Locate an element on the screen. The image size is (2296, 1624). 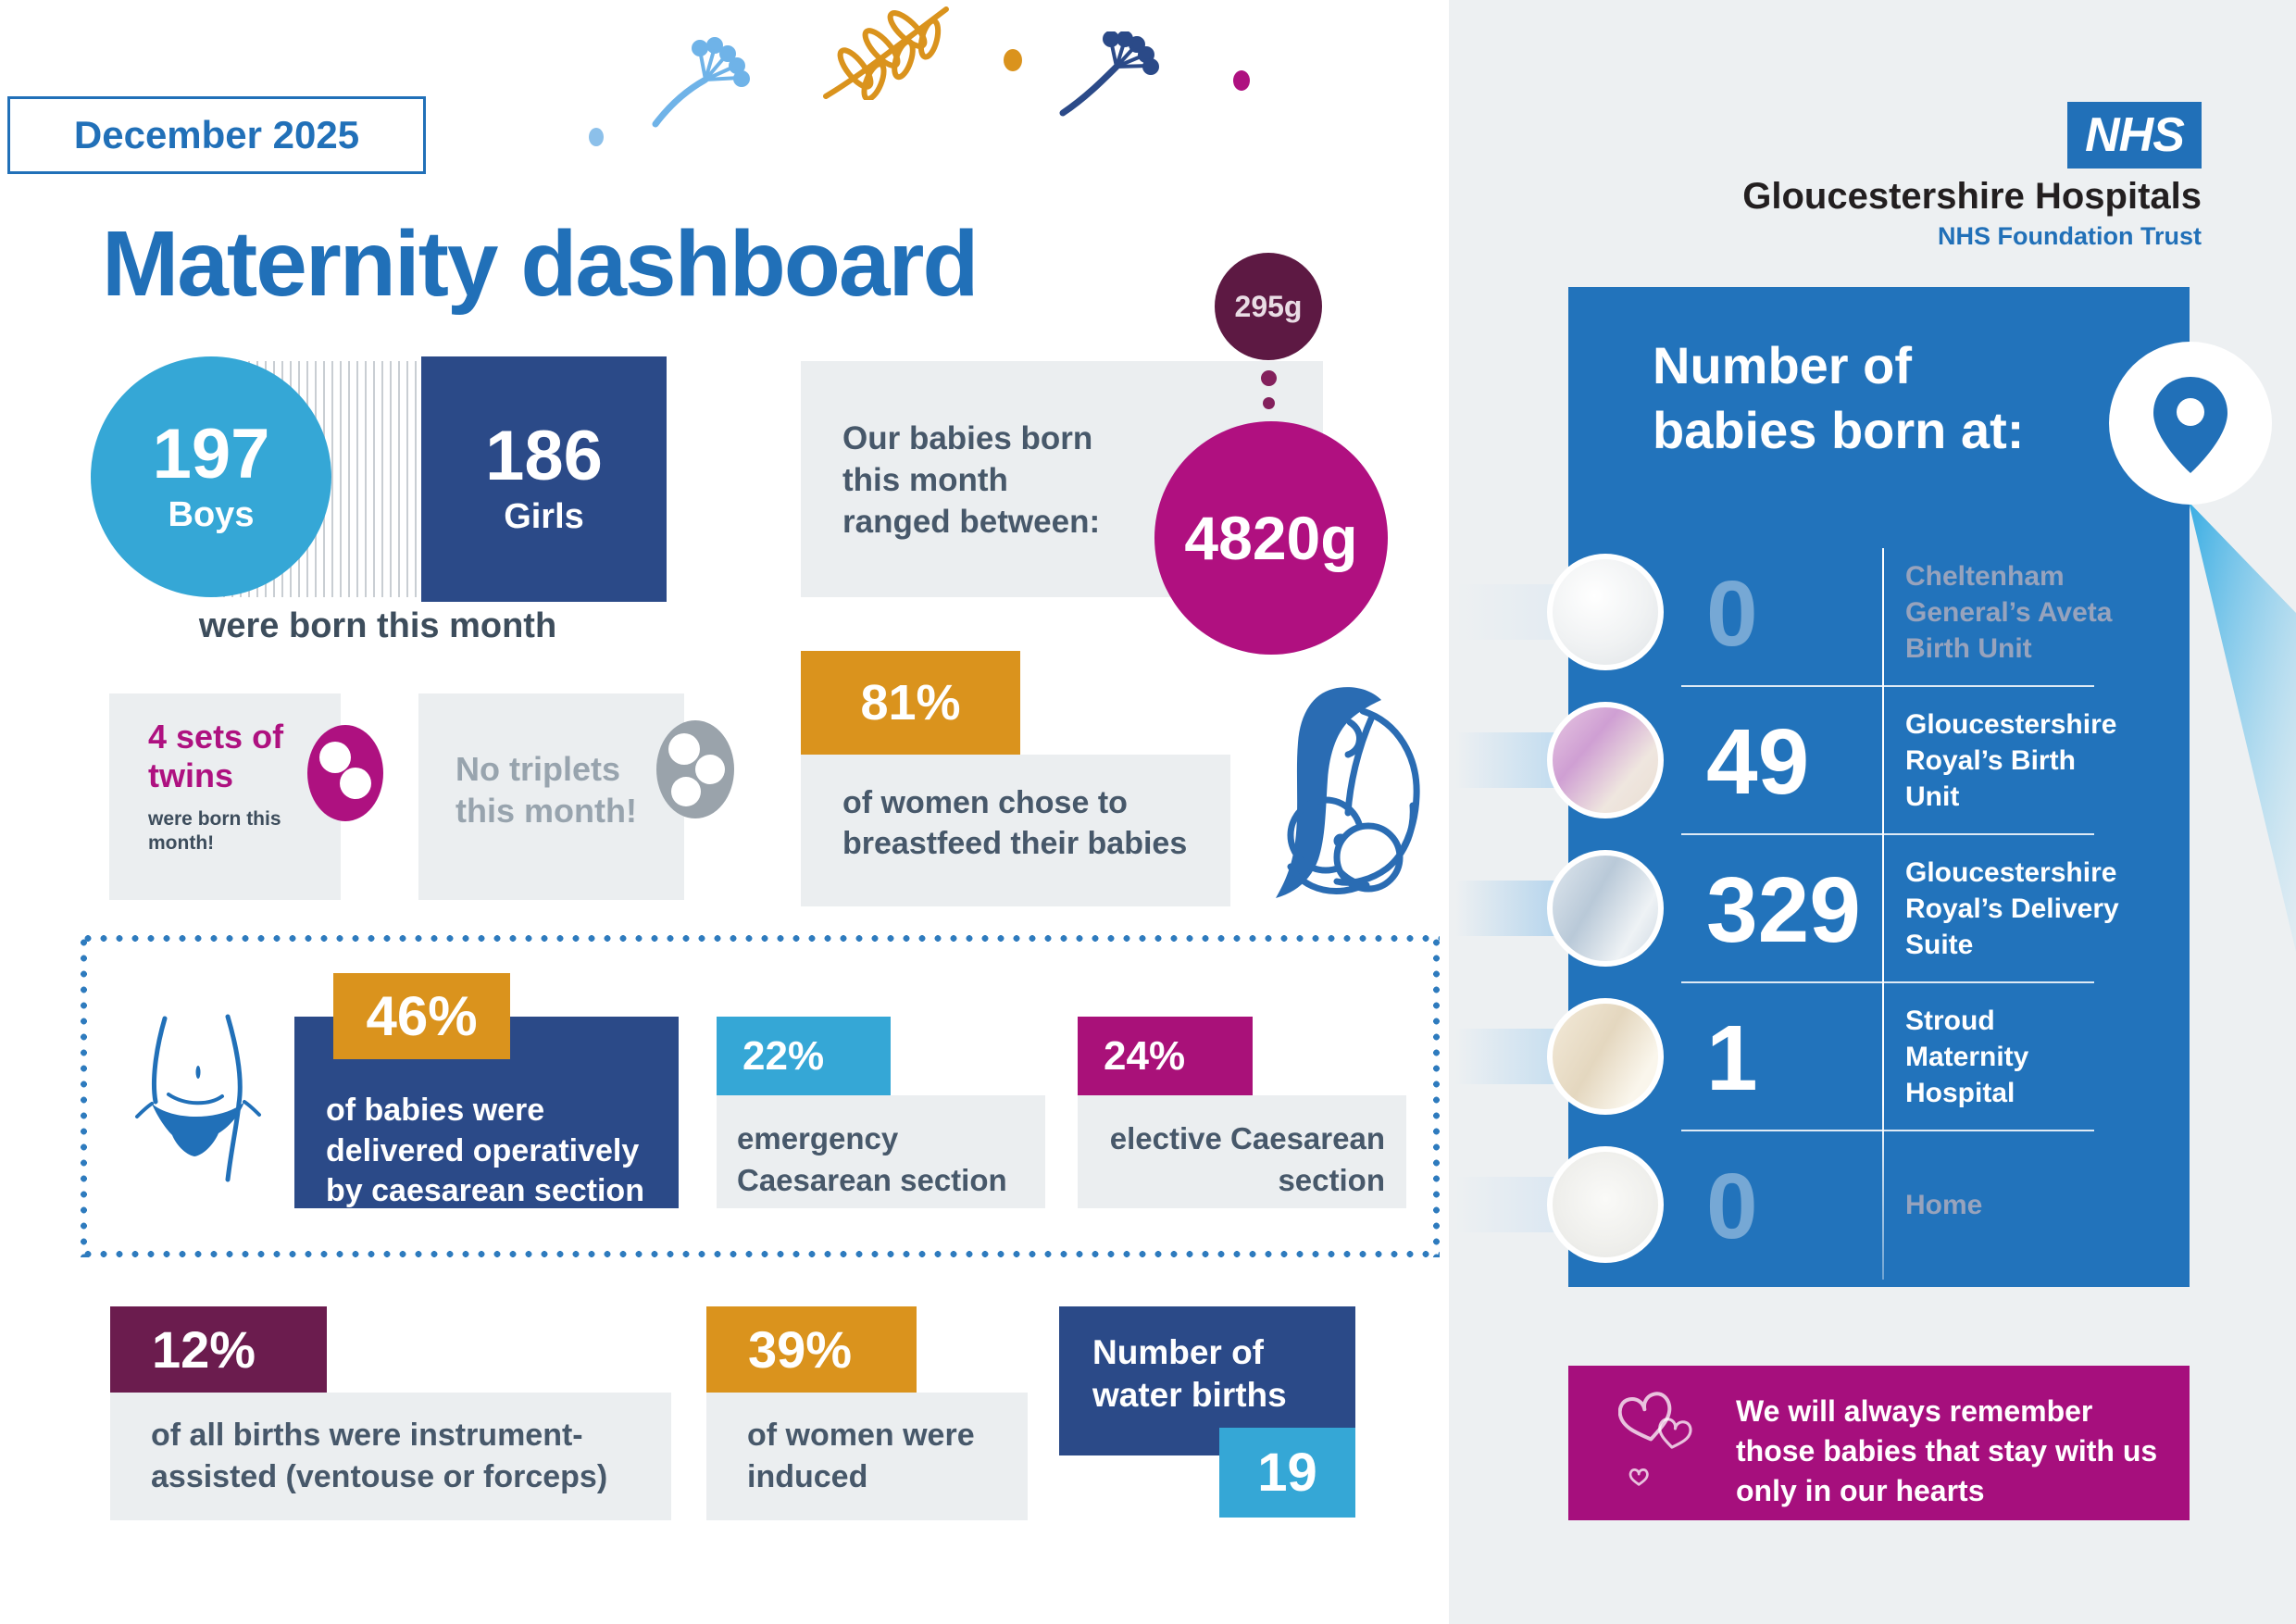
instrumental-percent: 12% is located at coordinates (204, 1349).